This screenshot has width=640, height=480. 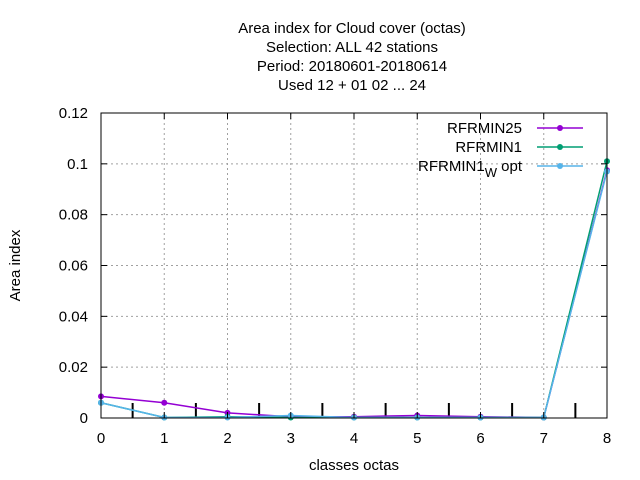 I want to click on y-tick-label: 0.02, so click(x=73, y=367).